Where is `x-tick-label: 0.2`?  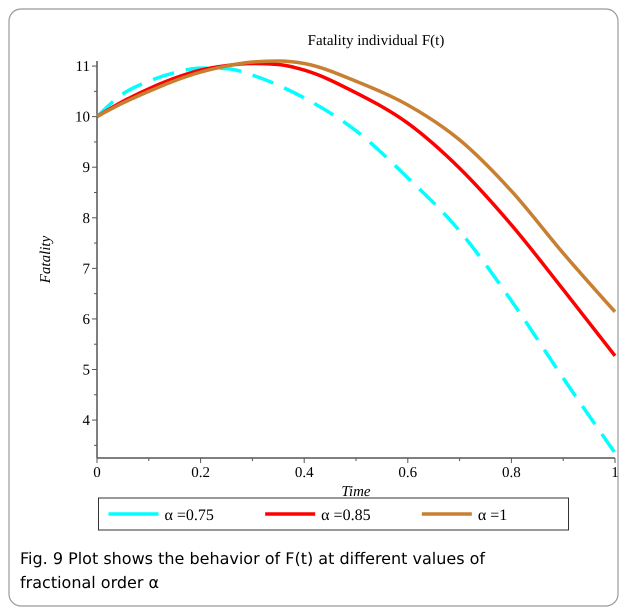 x-tick-label: 0.2 is located at coordinates (200, 473).